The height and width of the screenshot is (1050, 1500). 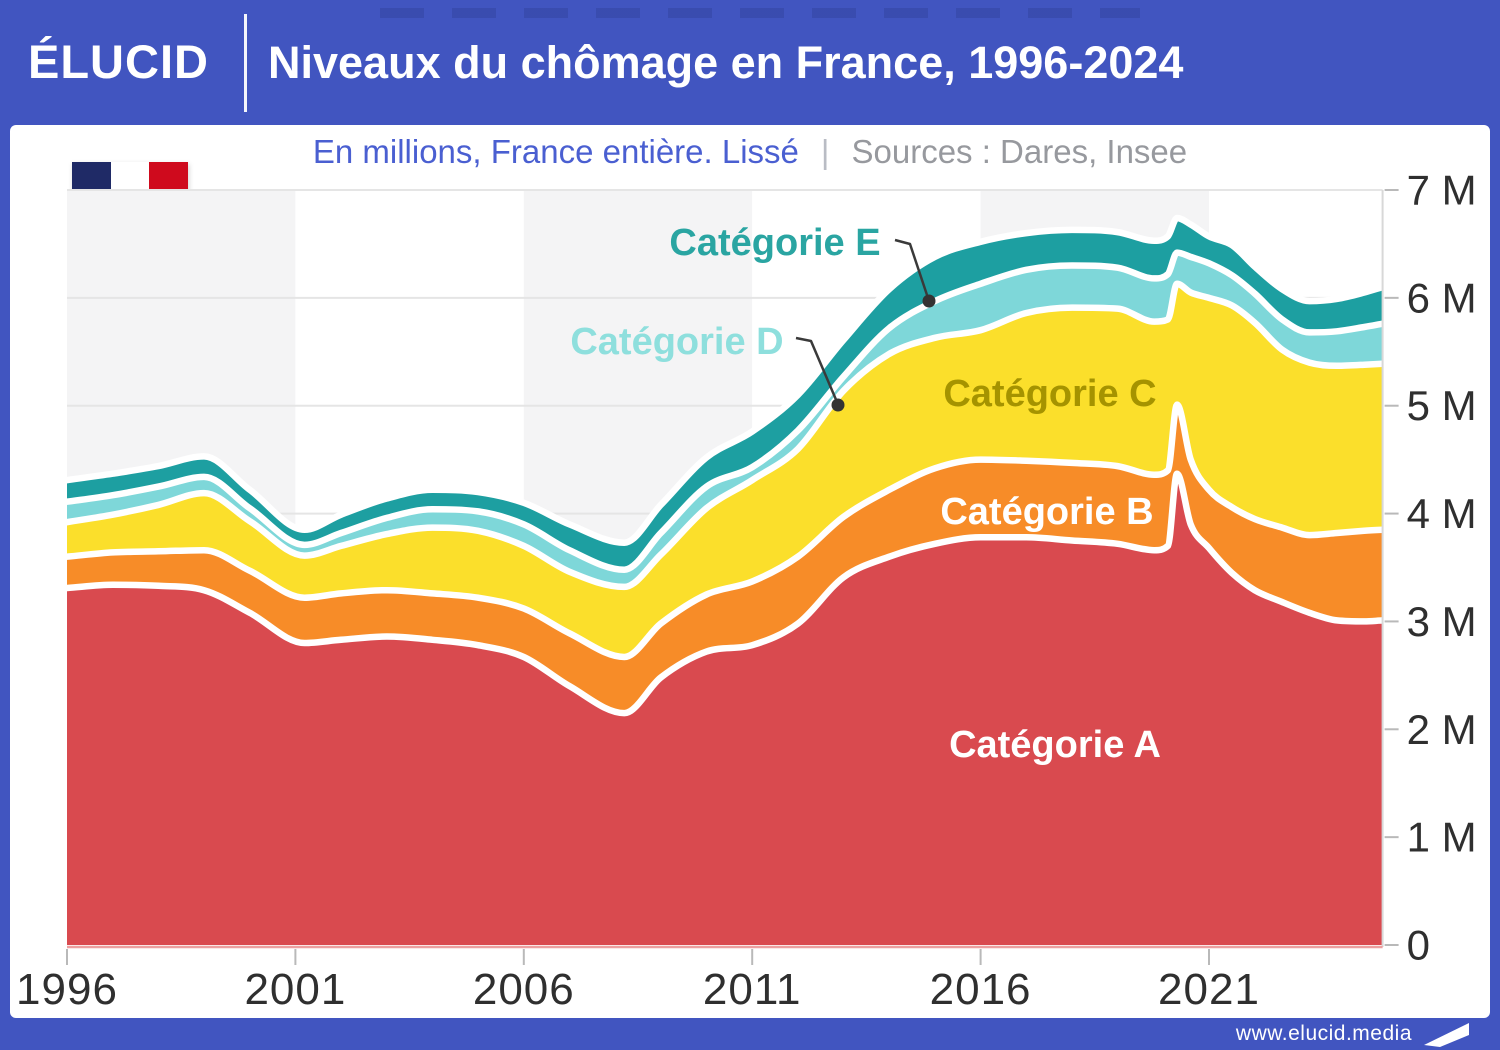 What do you see at coordinates (245, 63) in the screenshot?
I see `header-divider` at bounding box center [245, 63].